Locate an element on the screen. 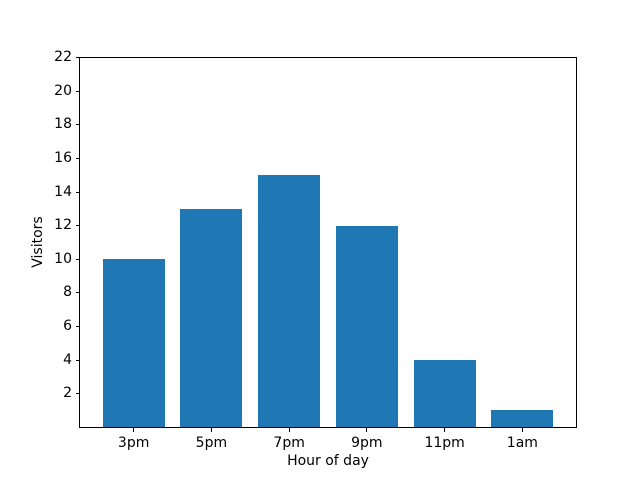 This screenshot has width=640, height=480. y-tick-label-4: 4 is located at coordinates (67, 359).